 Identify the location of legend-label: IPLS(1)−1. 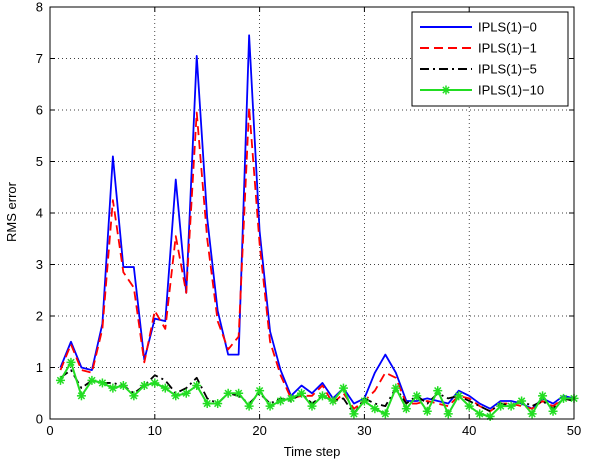
(507, 48).